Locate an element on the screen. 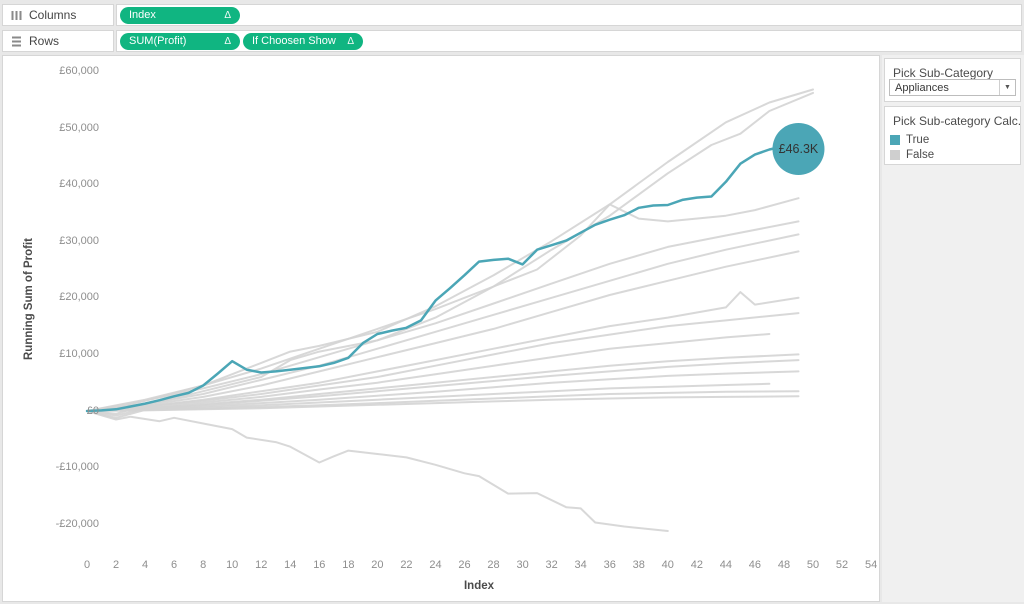 Image resolution: width=1024 pixels, height=604 pixels. y-tick-label: £60,000 is located at coordinates (79, 70).